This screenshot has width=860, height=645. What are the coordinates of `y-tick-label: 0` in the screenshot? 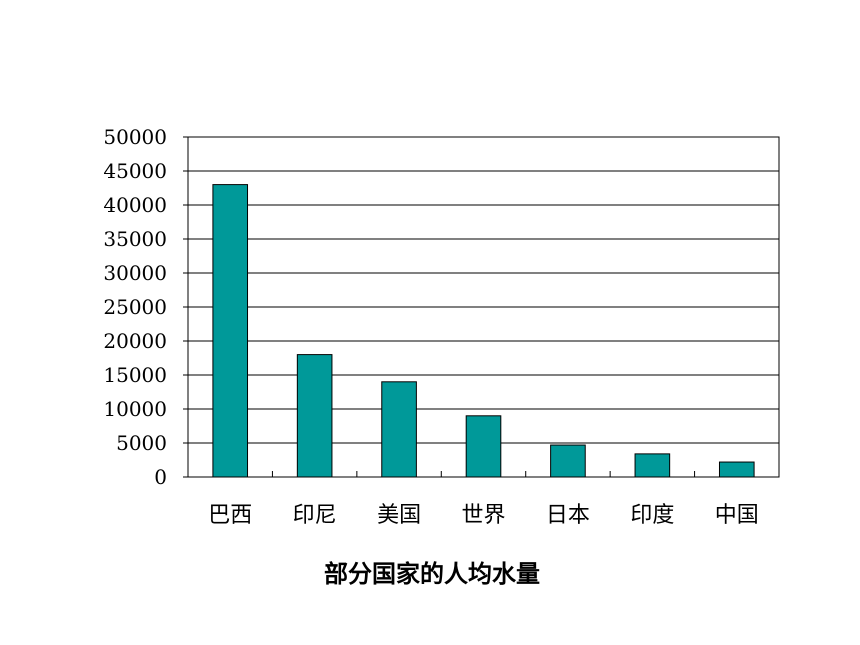 It's located at (160, 477).